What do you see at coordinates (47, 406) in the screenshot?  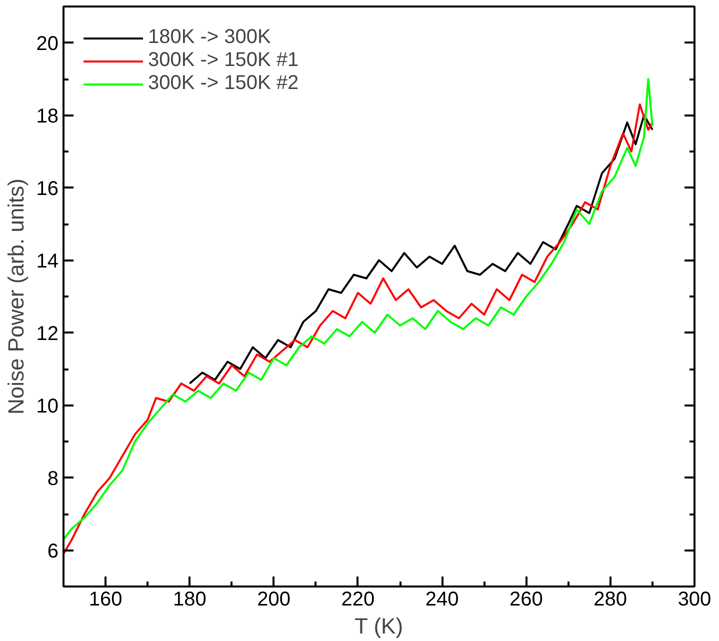 I see `y-tick-label: 10` at bounding box center [47, 406].